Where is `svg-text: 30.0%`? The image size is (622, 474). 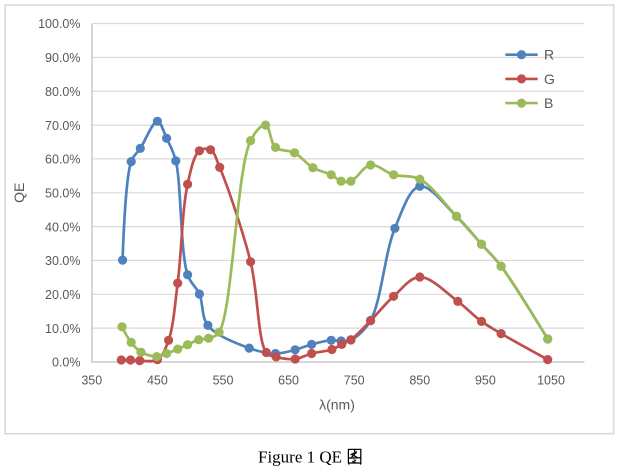
svg-text: 30.0% is located at coordinates (62, 261).